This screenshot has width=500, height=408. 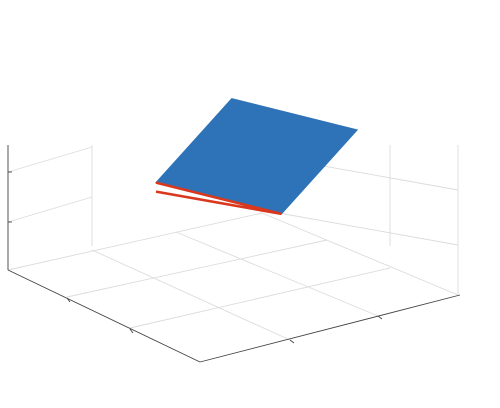 What do you see at coordinates (104, 316) in the screenshot?
I see `x-axis-line` at bounding box center [104, 316].